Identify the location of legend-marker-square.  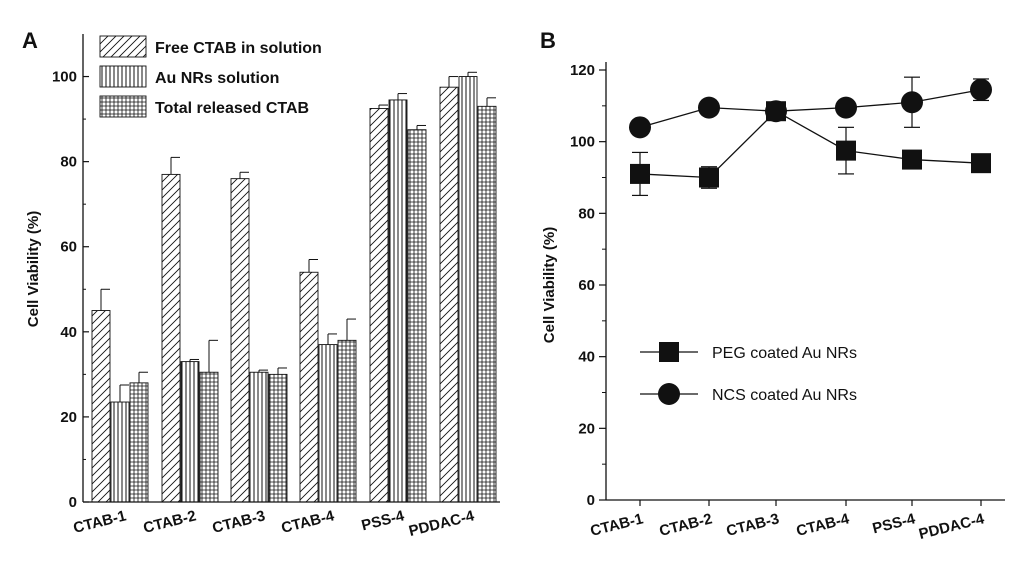
(669, 352).